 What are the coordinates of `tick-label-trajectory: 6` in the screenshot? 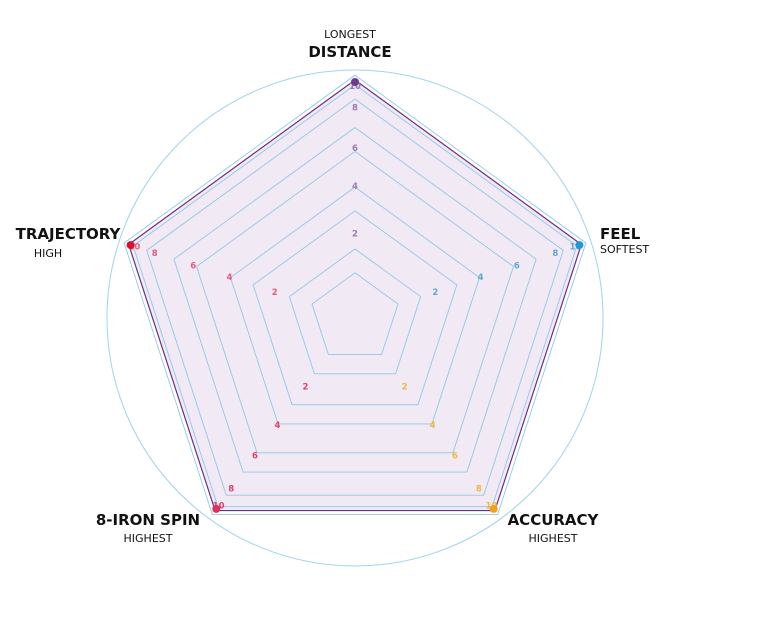 It's located at (193, 266).